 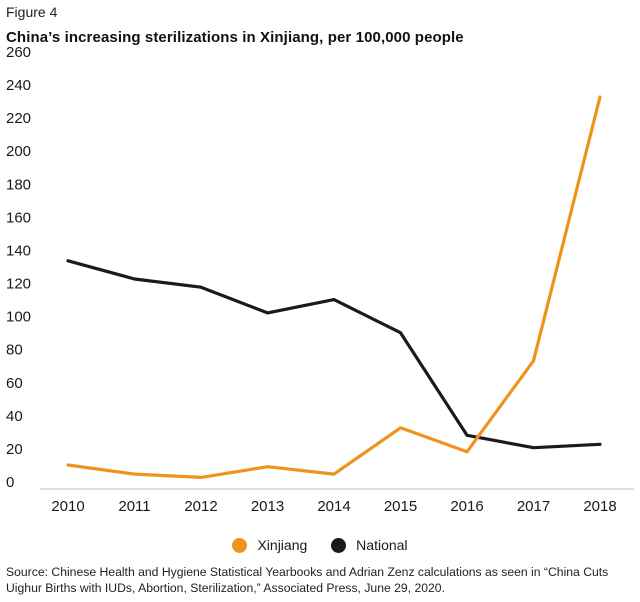 What do you see at coordinates (14, 383) in the screenshot?
I see `y-tick-label-60: 60` at bounding box center [14, 383].